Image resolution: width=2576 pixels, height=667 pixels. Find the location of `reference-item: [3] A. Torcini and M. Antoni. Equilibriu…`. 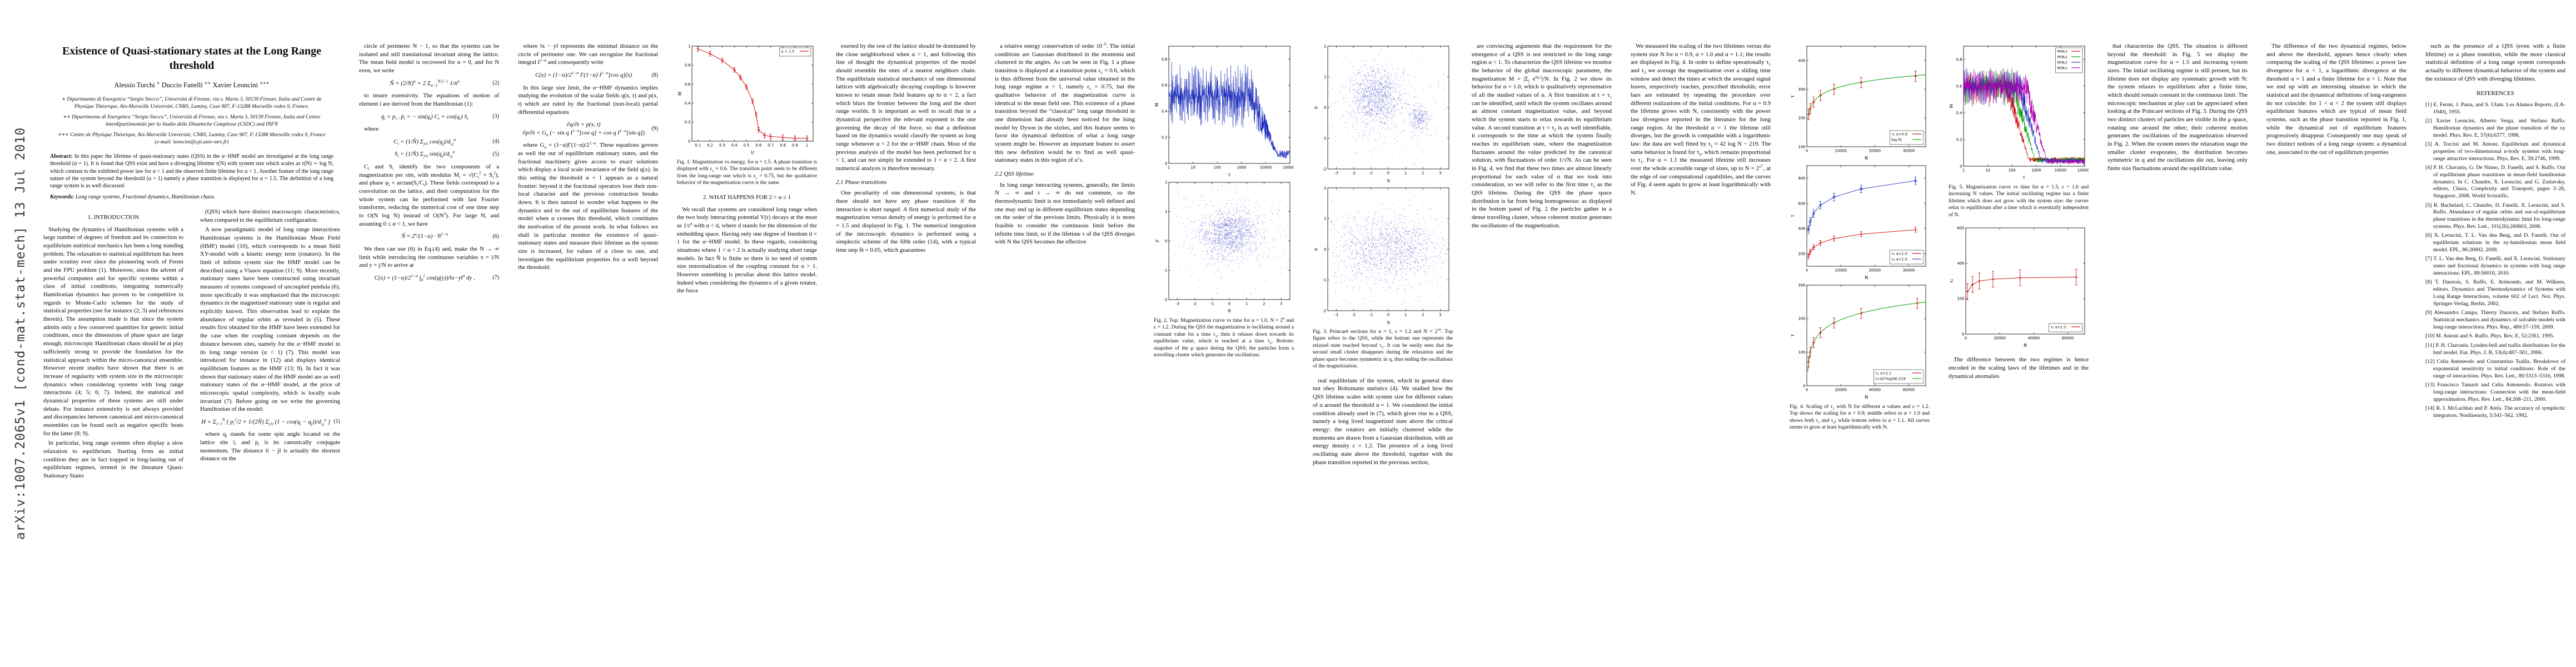

reference-item: [3] A. Torcini and M. Antoni. Equilibriu… is located at coordinates (2495, 151).